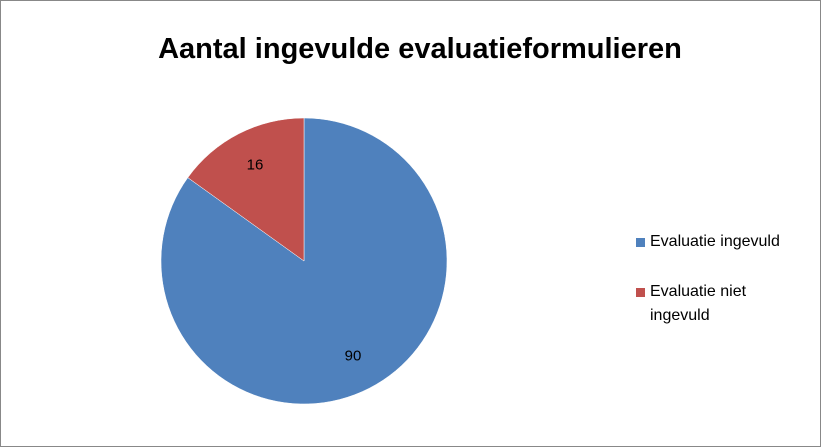 The image size is (821, 447). Describe the element at coordinates (420, 49) in the screenshot. I see `chart-title: Aantal ingevulde evaluatieformulieren` at that location.